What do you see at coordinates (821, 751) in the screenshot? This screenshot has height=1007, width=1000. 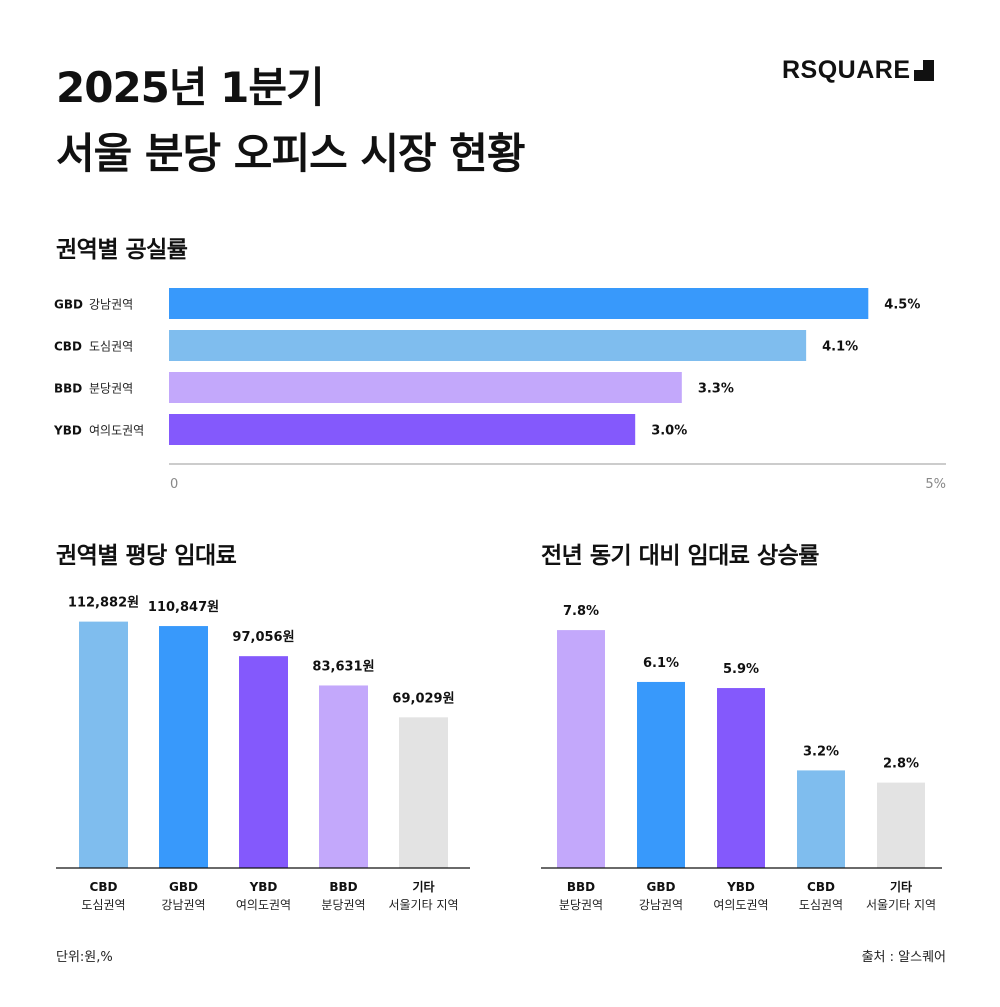 I see `data-label: 3.2%` at bounding box center [821, 751].